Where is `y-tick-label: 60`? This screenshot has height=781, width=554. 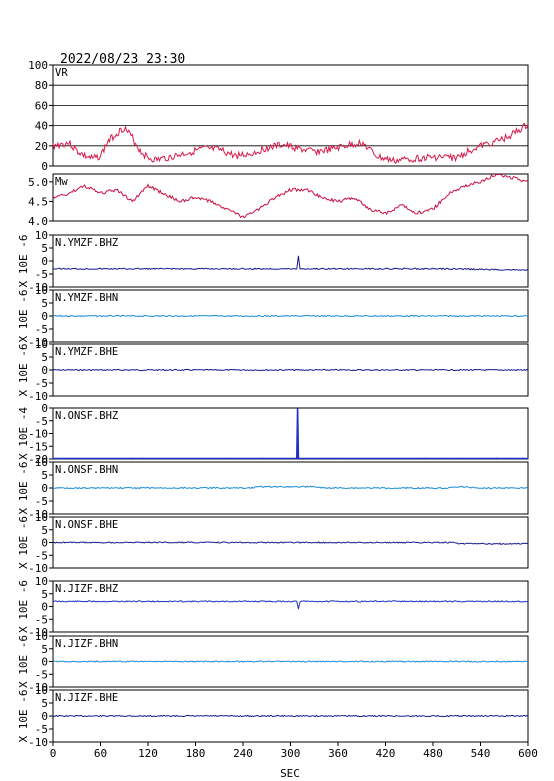
y-tick-label: 60 is located at coordinates (41, 105).